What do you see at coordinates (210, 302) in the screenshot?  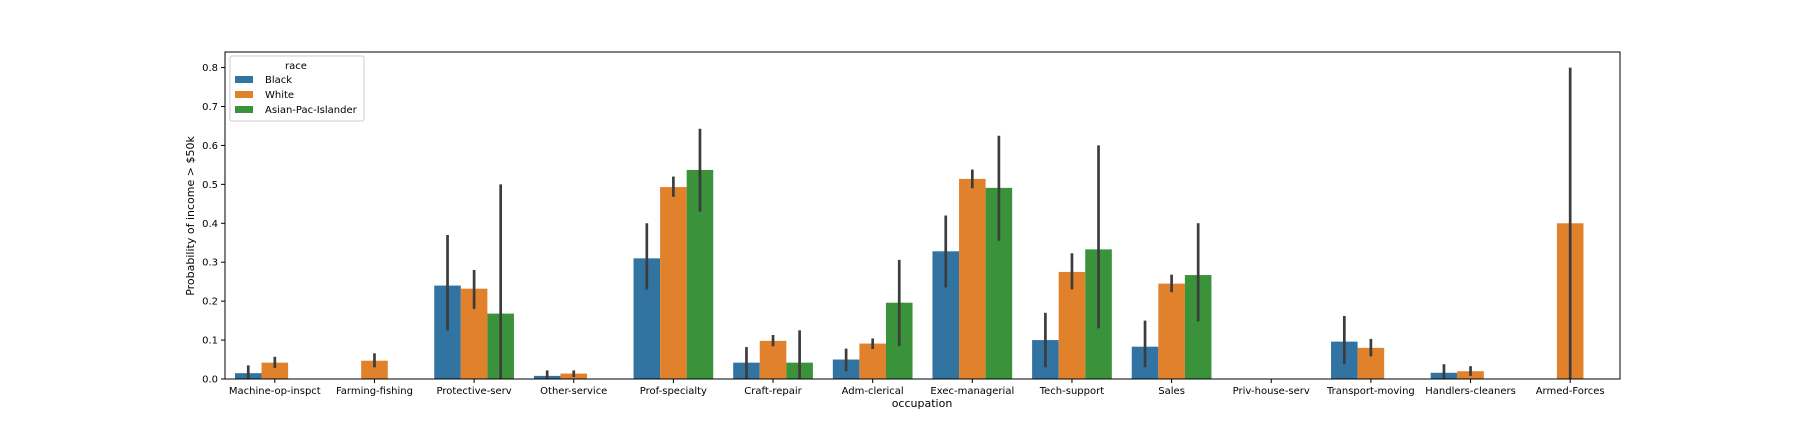 I see `y-tick-label: 0.2` at bounding box center [210, 302].